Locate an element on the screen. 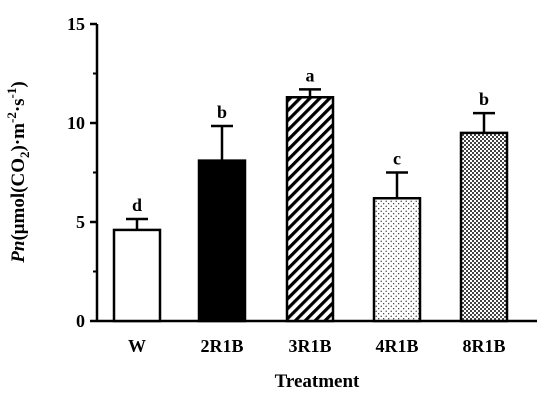 This screenshot has width=550, height=408. significance-letter: c is located at coordinates (397, 159).